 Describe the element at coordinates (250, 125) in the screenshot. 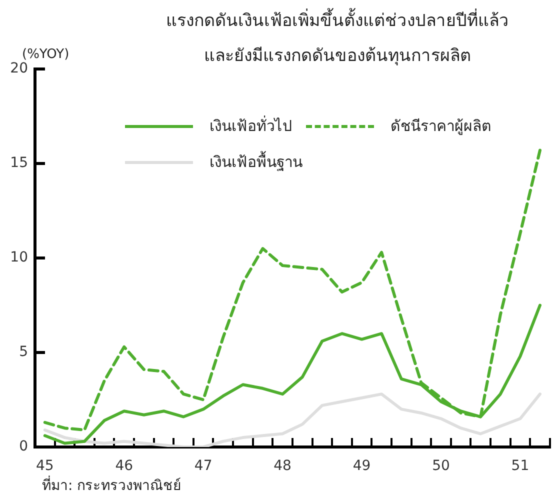

I see `legend-label: เงินเฟ้อทั่วไป` at that location.